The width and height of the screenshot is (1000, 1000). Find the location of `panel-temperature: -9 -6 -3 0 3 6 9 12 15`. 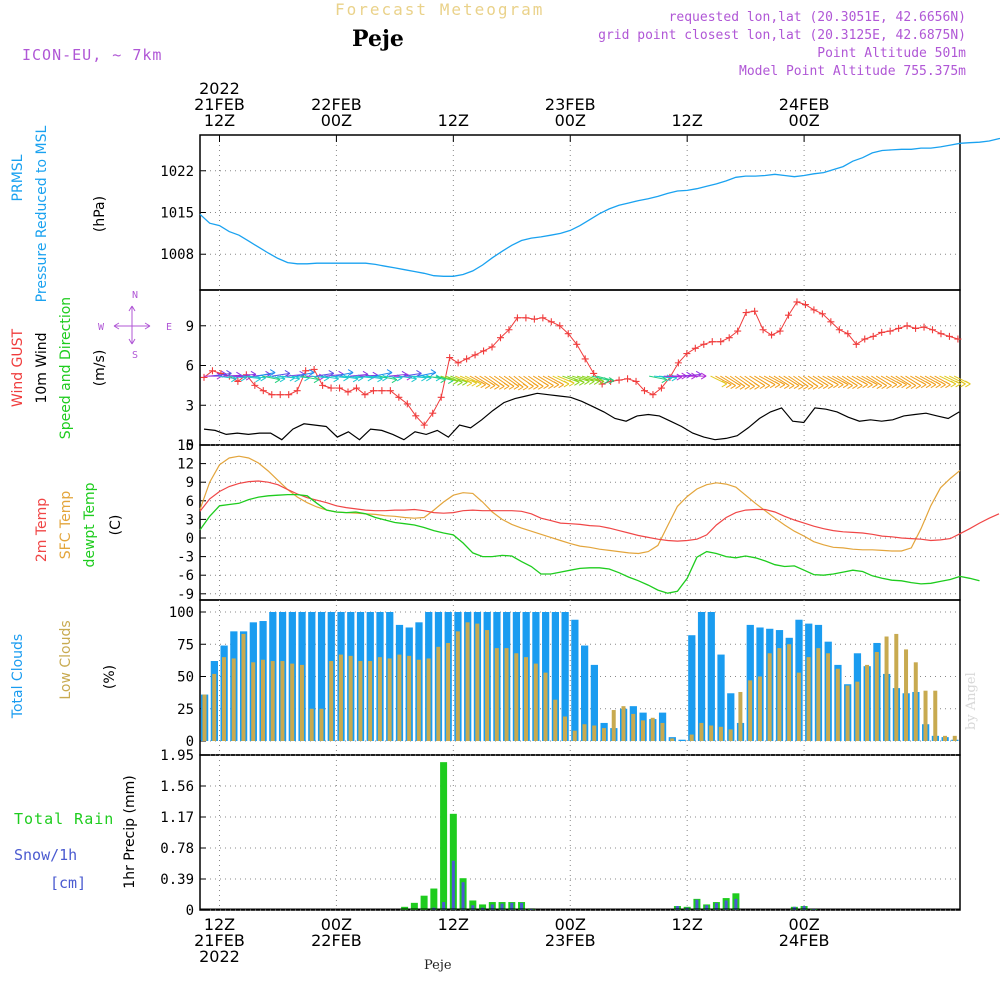

panel-temperature: -9 -6 -3 0 3 6 9 12 15 is located at coordinates (588, 520).